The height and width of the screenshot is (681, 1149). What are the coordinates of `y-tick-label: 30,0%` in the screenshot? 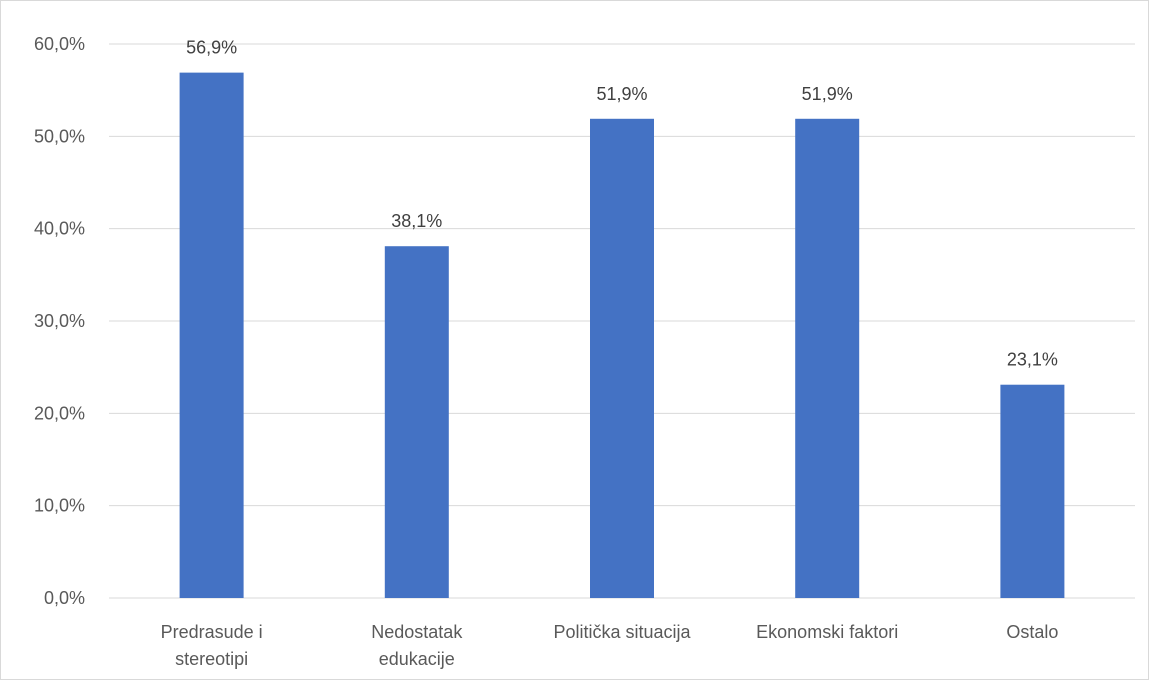 It's located at (59, 321).